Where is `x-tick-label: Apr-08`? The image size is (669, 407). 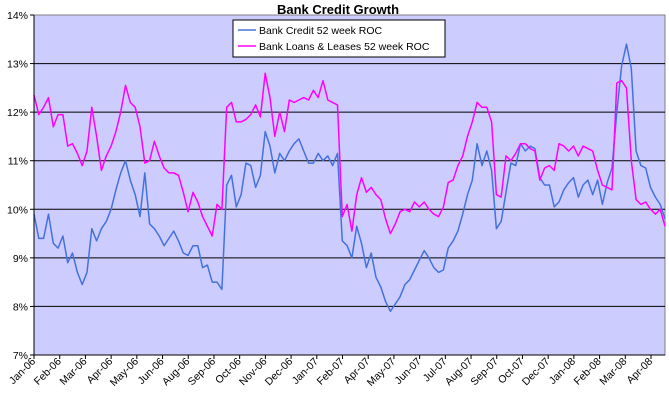
x-tick-label: Apr-08 is located at coordinates (639, 371).